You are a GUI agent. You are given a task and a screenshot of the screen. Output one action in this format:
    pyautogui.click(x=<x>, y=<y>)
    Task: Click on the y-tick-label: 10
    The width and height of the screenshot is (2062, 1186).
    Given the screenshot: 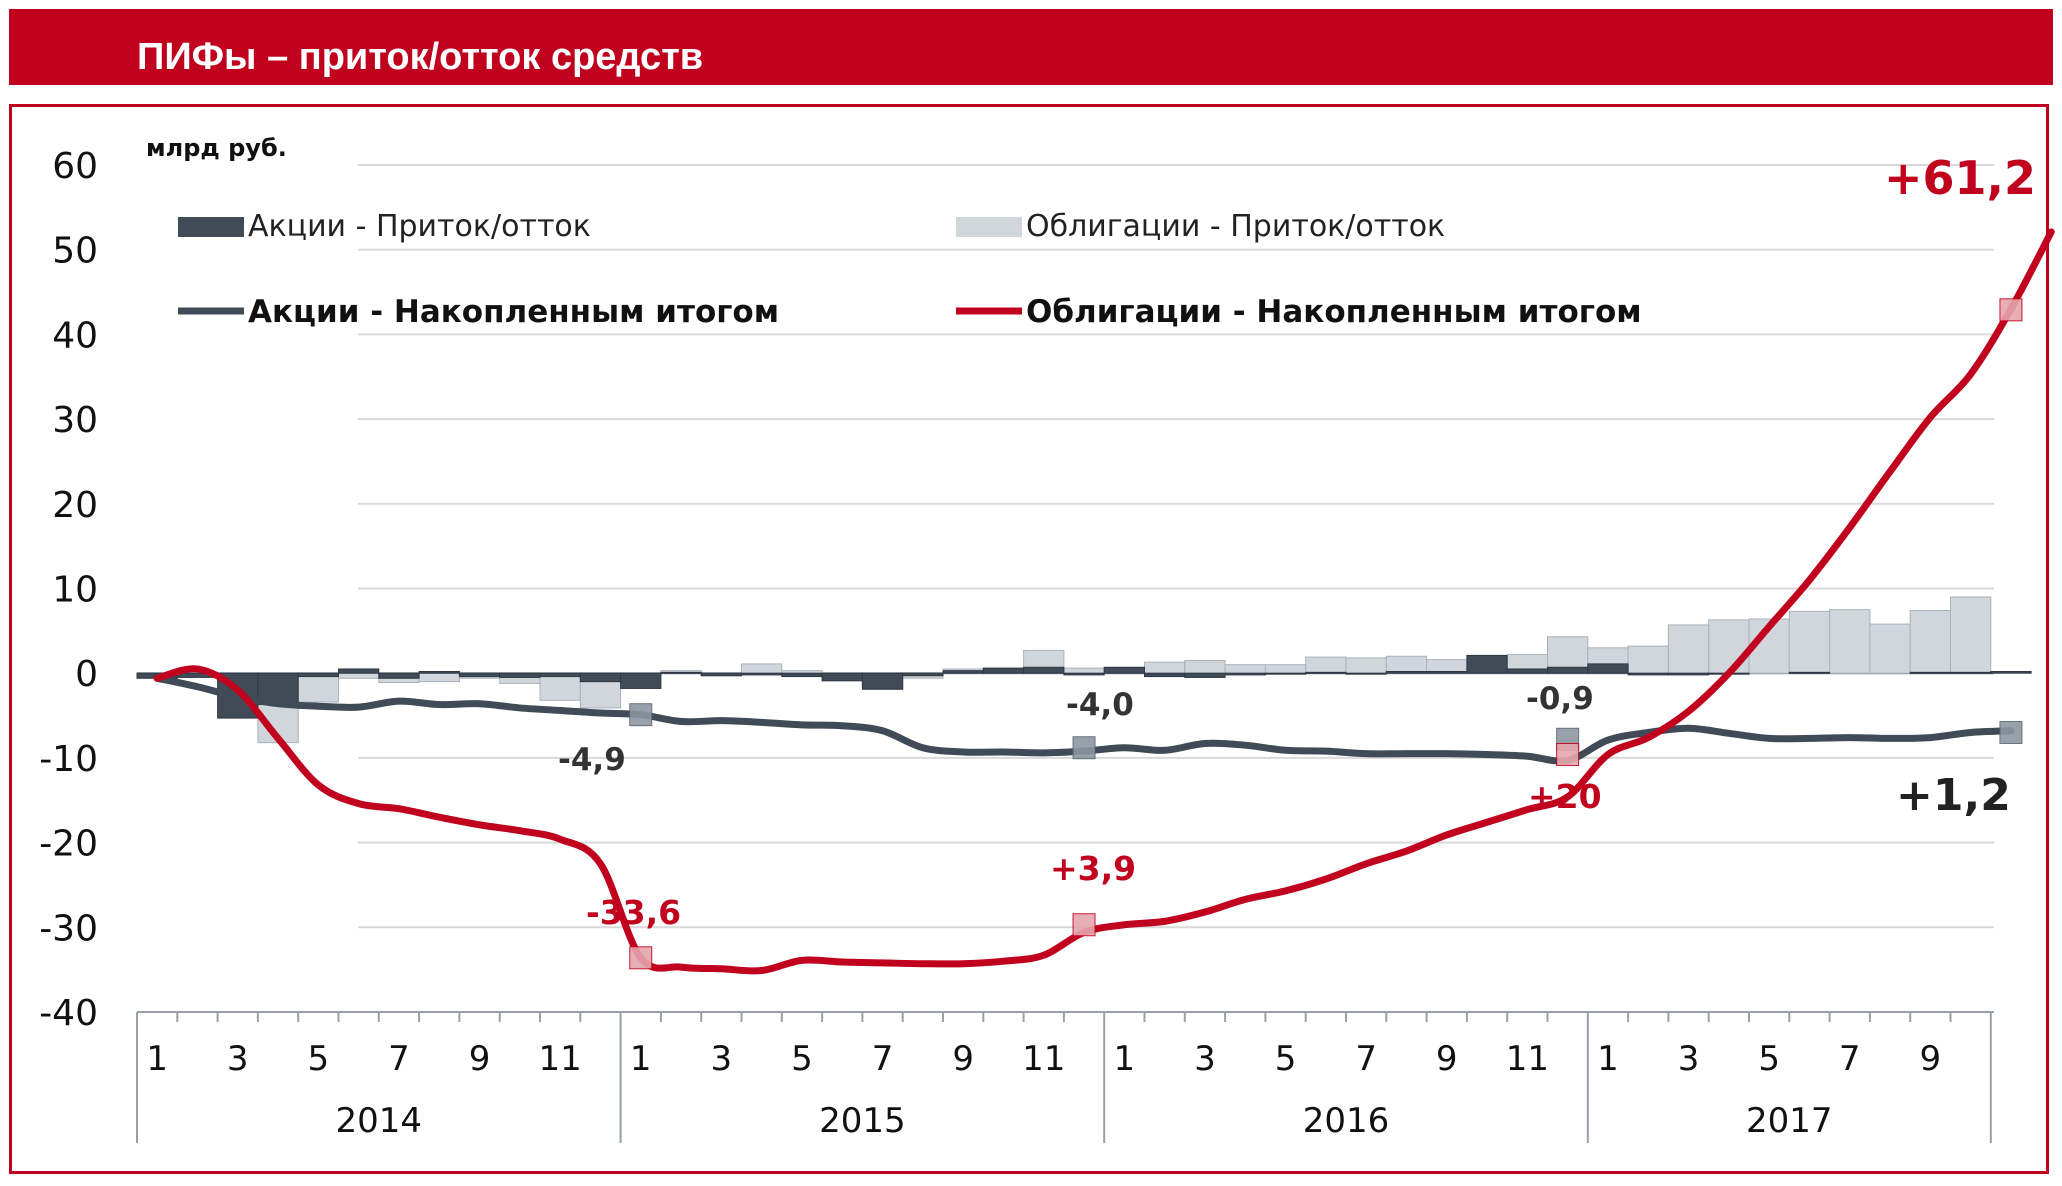 What is the action you would take?
    pyautogui.click(x=75, y=590)
    